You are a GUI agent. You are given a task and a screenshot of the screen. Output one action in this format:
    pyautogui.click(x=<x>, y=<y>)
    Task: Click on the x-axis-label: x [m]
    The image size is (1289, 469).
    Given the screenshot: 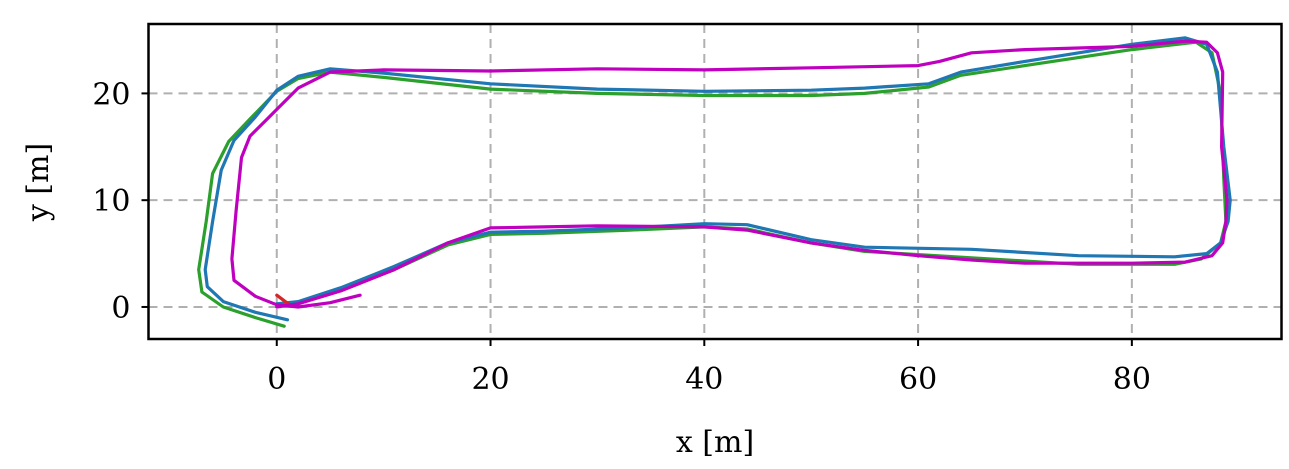 What is the action you would take?
    pyautogui.click(x=715, y=442)
    